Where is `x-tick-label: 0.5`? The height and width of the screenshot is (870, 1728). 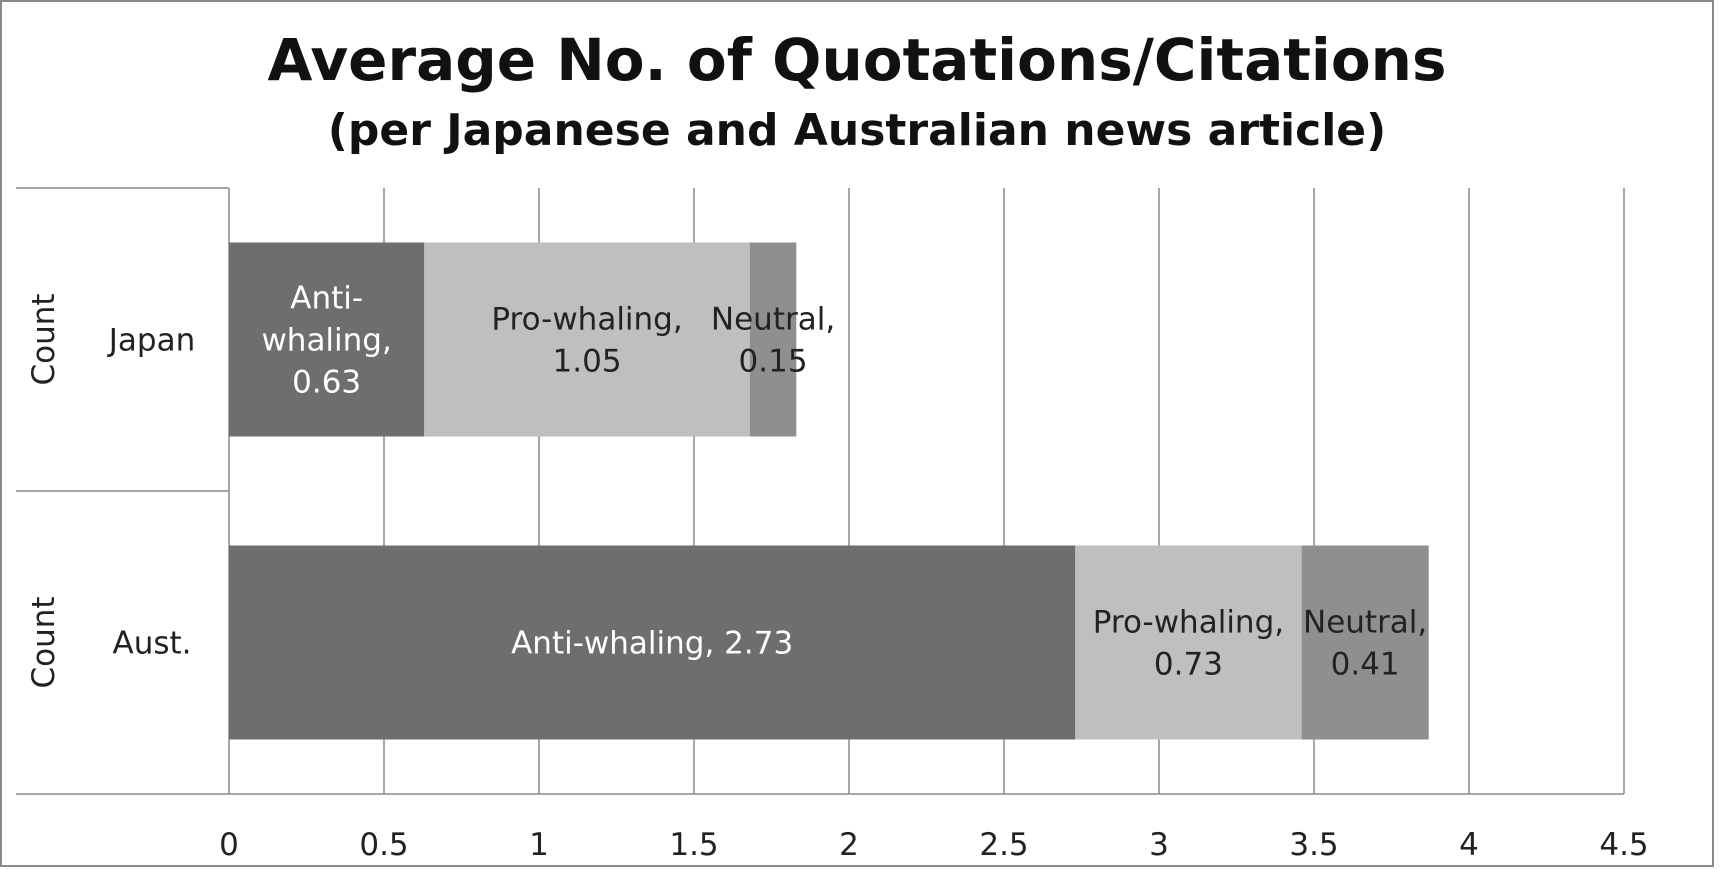 x-tick-label: 0.5 is located at coordinates (383, 845).